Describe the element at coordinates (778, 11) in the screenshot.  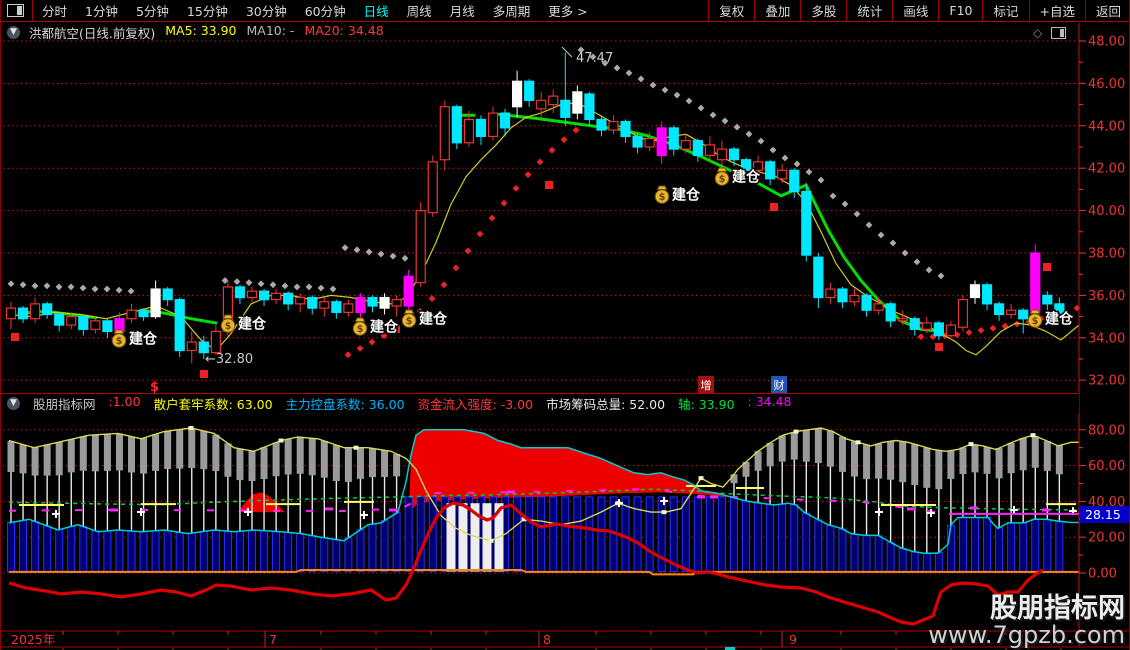
I see `button-叠加: 叠加` at that location.